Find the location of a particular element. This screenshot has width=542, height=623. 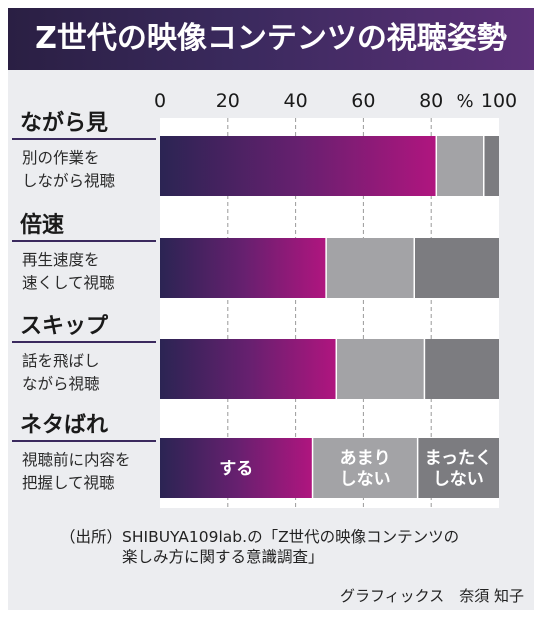

category-description: 速くして視聴 is located at coordinates (68, 283).